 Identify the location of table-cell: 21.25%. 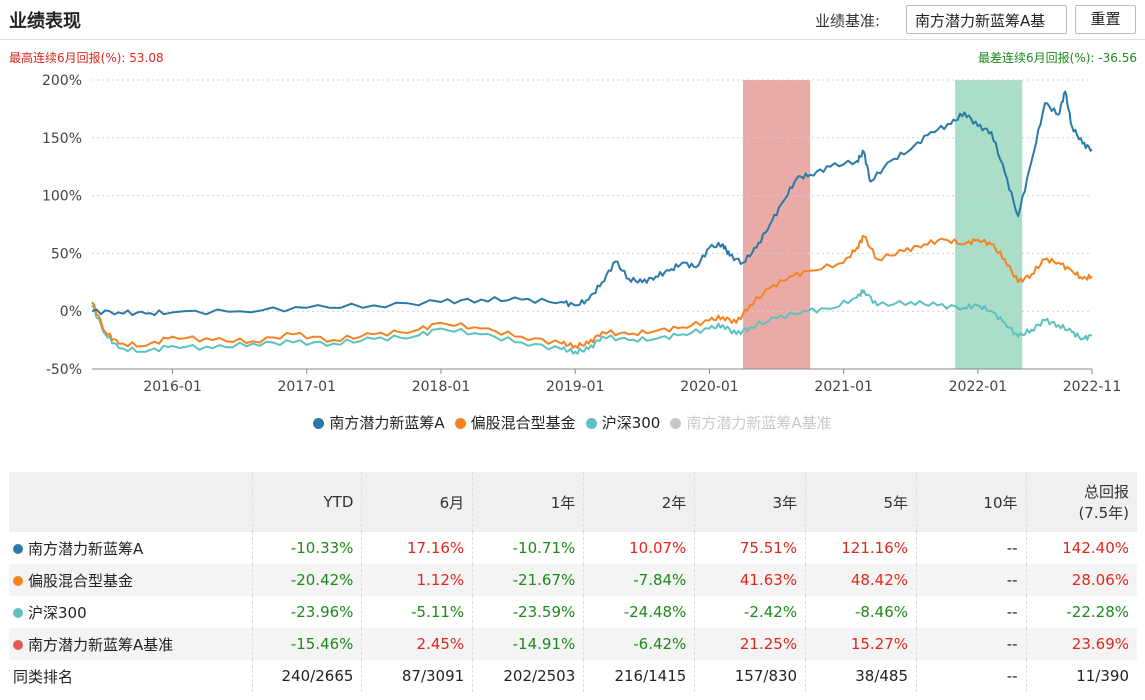
(750, 644).